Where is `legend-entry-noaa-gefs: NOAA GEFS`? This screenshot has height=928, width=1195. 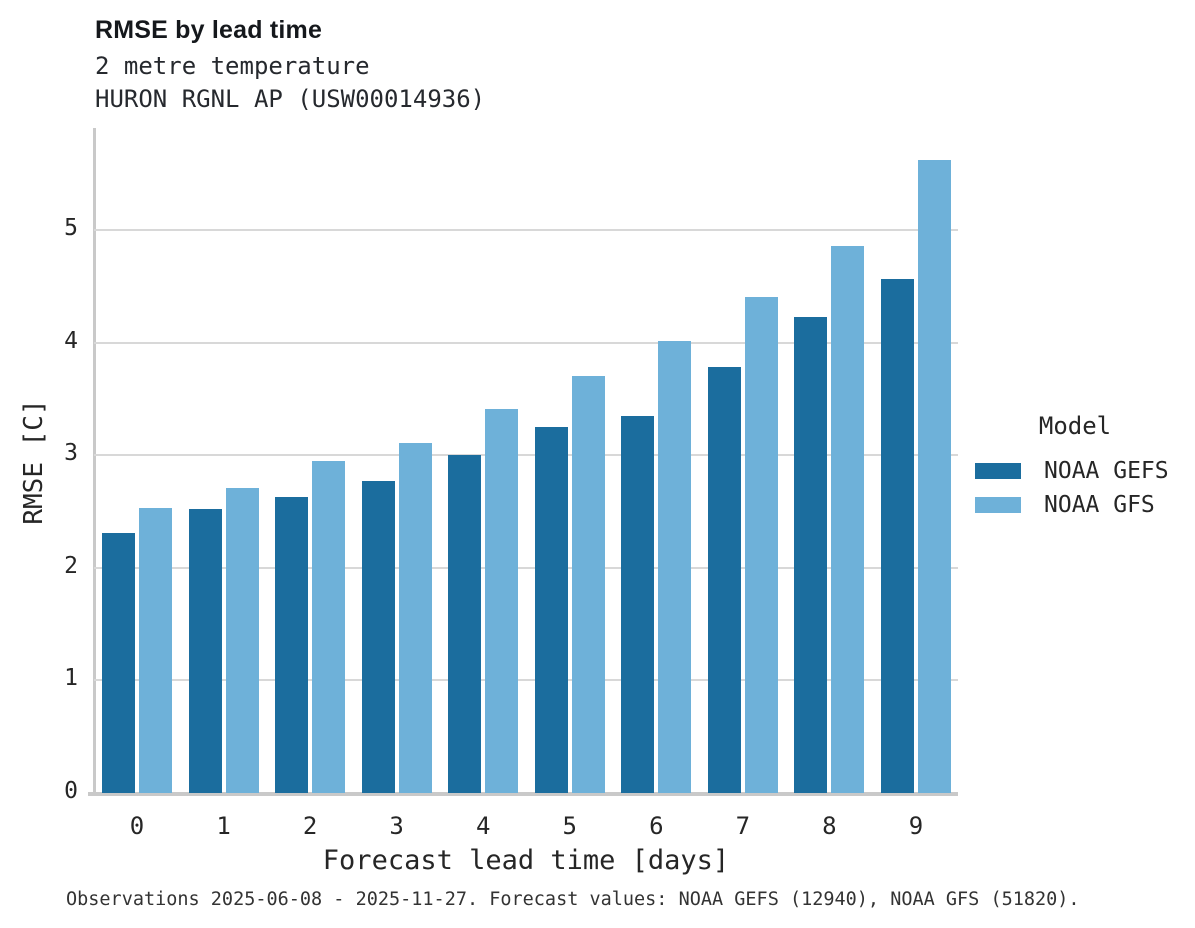 legend-entry-noaa-gefs: NOAA GEFS is located at coordinates (1080, 471).